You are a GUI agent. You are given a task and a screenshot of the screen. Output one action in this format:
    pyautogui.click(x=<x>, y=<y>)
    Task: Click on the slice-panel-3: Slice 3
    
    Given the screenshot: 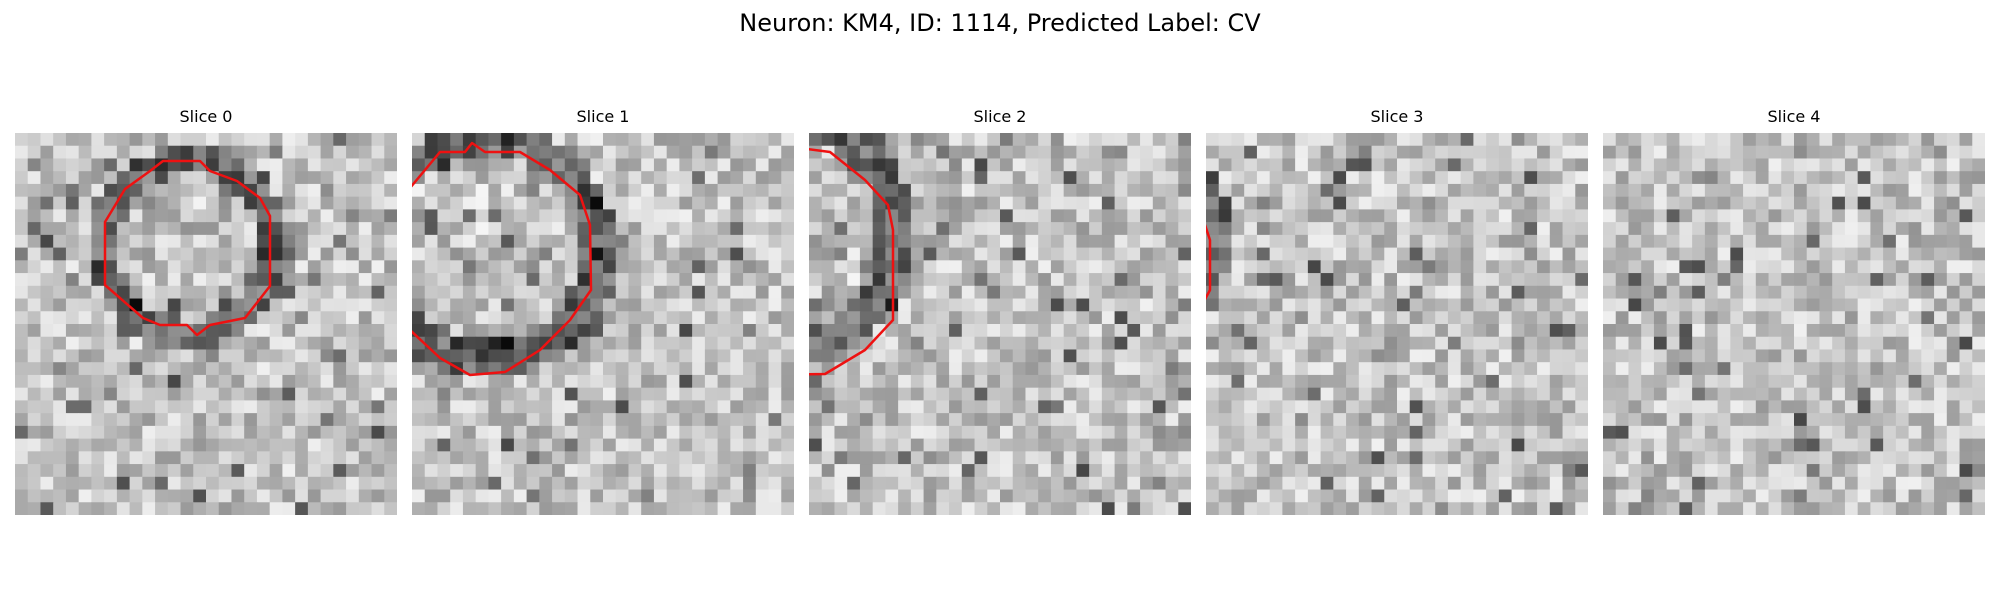 What is the action you would take?
    pyautogui.click(x=1397, y=310)
    